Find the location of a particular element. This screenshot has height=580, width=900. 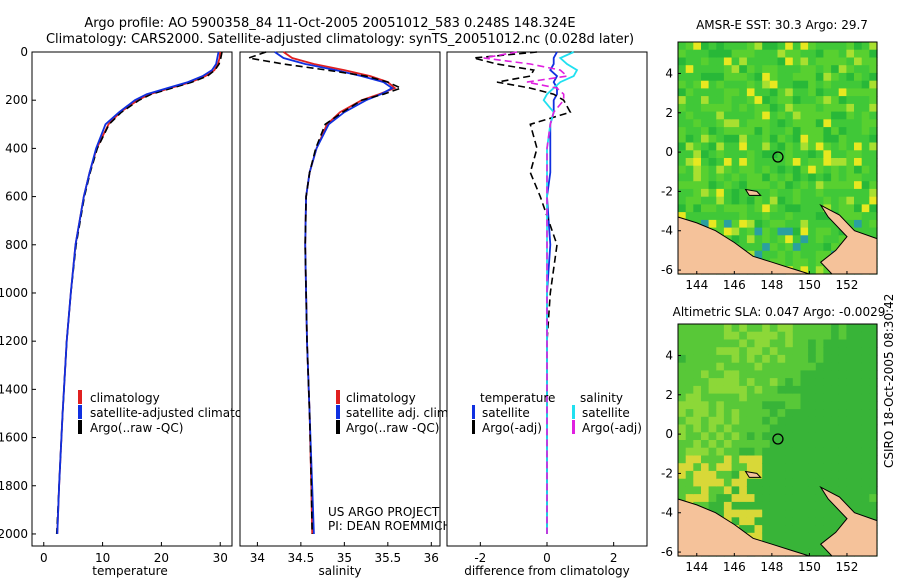

map-frame is located at coordinates (777, 440).